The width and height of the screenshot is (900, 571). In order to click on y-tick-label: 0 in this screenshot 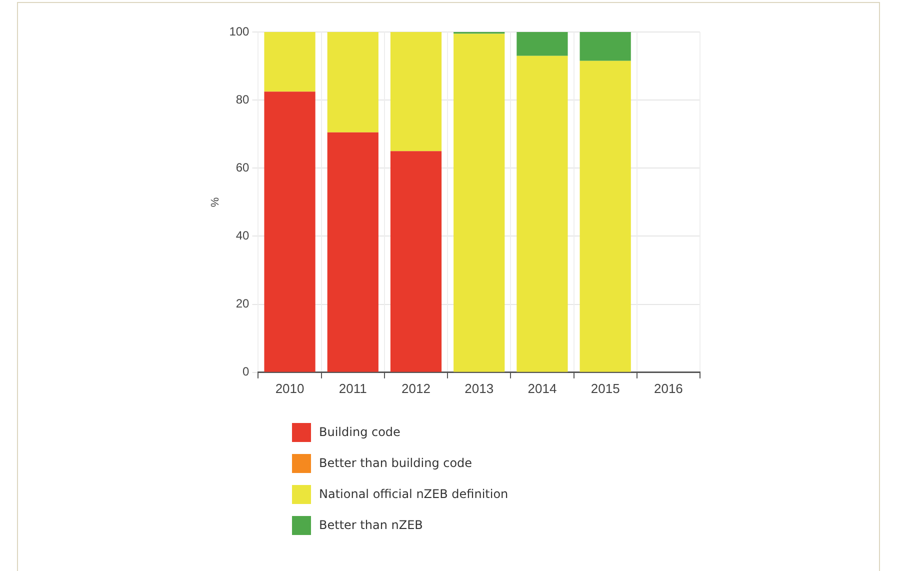, I will do `click(246, 371)`.